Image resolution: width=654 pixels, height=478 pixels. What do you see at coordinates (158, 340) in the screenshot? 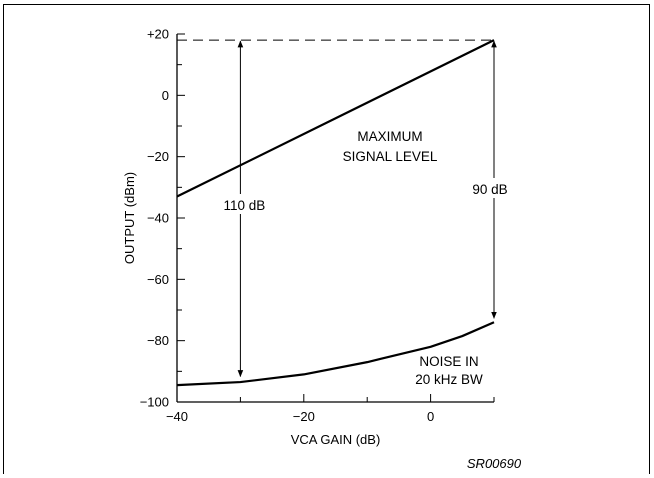
I see `y-tick-label: −80` at bounding box center [158, 340].